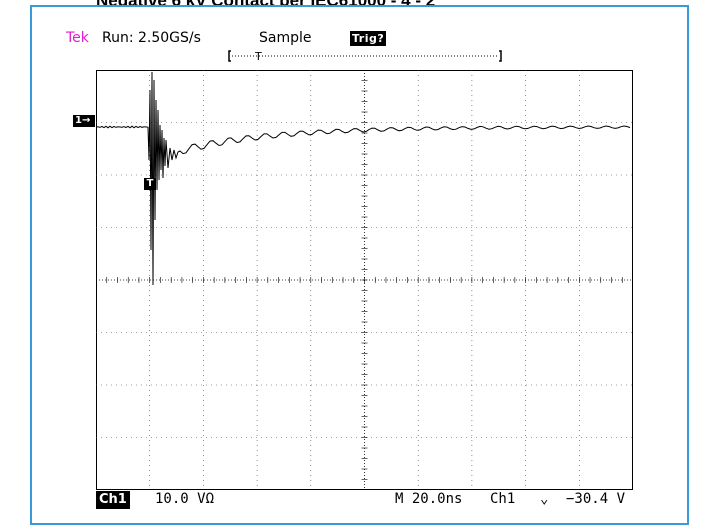  I want to click on record-trigger-marker: T, so click(258, 56).